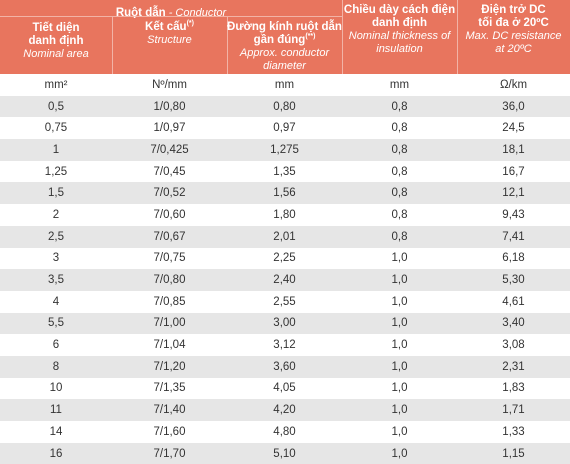 The image size is (570, 464). I want to click on table-row: 8 7/1,20 3,60 1,0 2,31, so click(285, 366).